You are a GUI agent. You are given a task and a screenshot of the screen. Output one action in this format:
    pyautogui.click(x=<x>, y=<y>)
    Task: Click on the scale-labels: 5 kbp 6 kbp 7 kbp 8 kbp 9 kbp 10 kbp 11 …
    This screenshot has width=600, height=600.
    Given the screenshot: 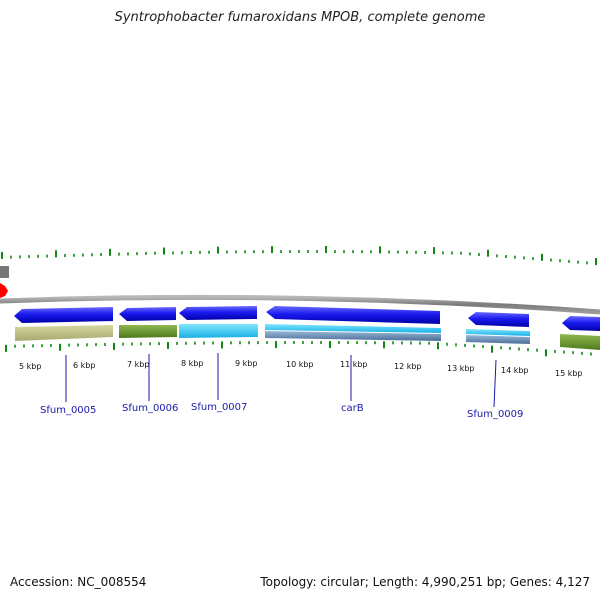 What is the action you would take?
    pyautogui.click(x=301, y=368)
    